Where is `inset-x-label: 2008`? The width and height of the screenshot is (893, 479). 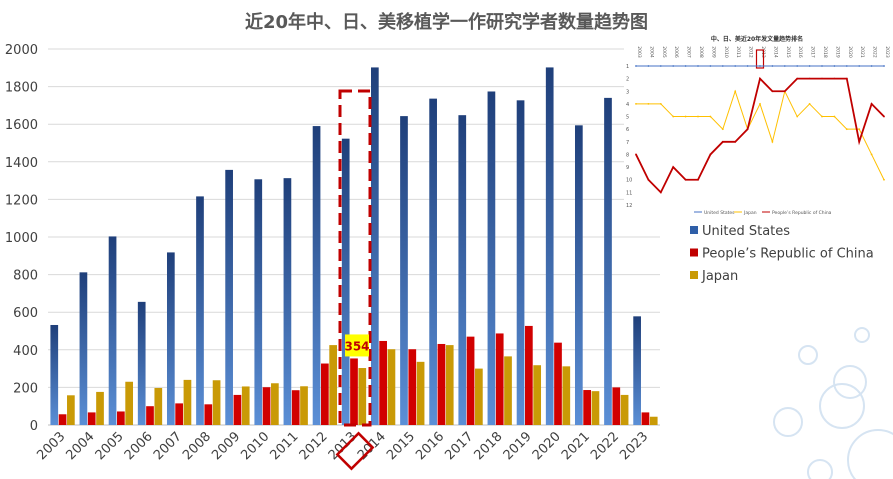 inset-x-label: 2008 is located at coordinates (701, 52).